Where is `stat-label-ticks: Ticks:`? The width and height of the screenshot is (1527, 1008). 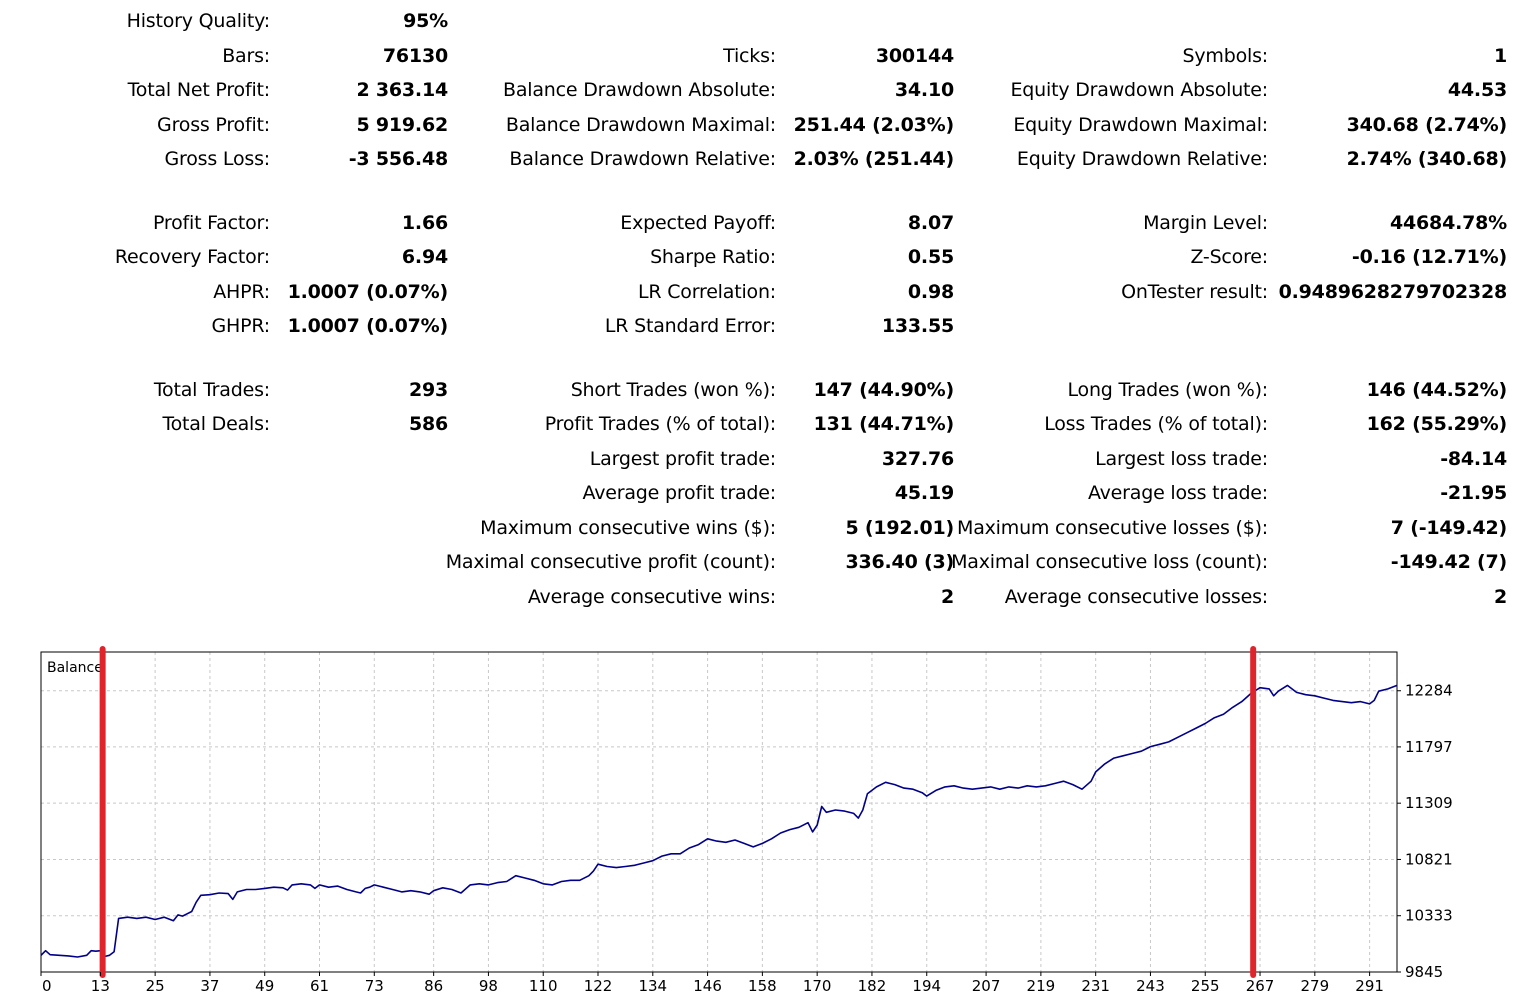 stat-label-ticks: Ticks: is located at coordinates (749, 56).